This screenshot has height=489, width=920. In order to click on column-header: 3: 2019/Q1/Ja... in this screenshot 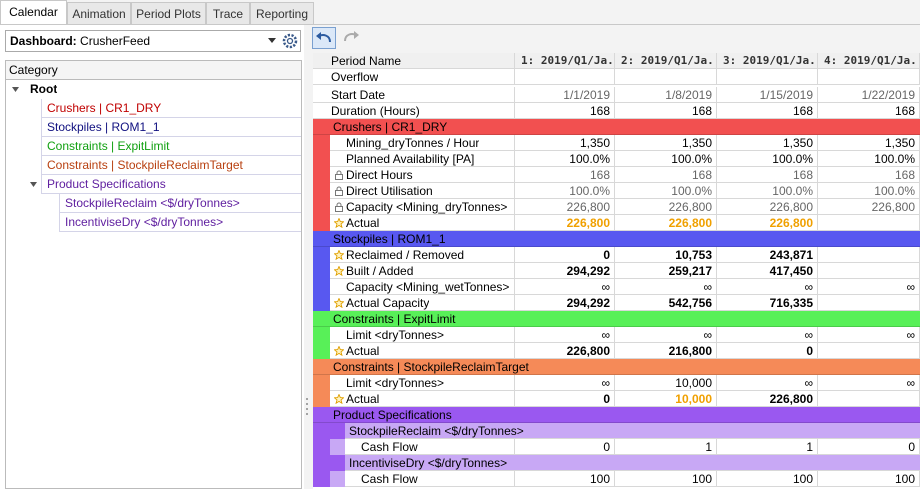, I will do `click(767, 61)`.